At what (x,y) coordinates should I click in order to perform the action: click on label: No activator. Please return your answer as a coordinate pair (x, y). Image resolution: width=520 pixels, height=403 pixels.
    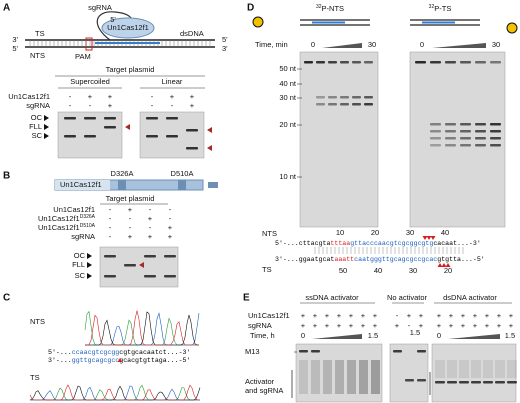
    Looking at the image, I should click on (407, 297).